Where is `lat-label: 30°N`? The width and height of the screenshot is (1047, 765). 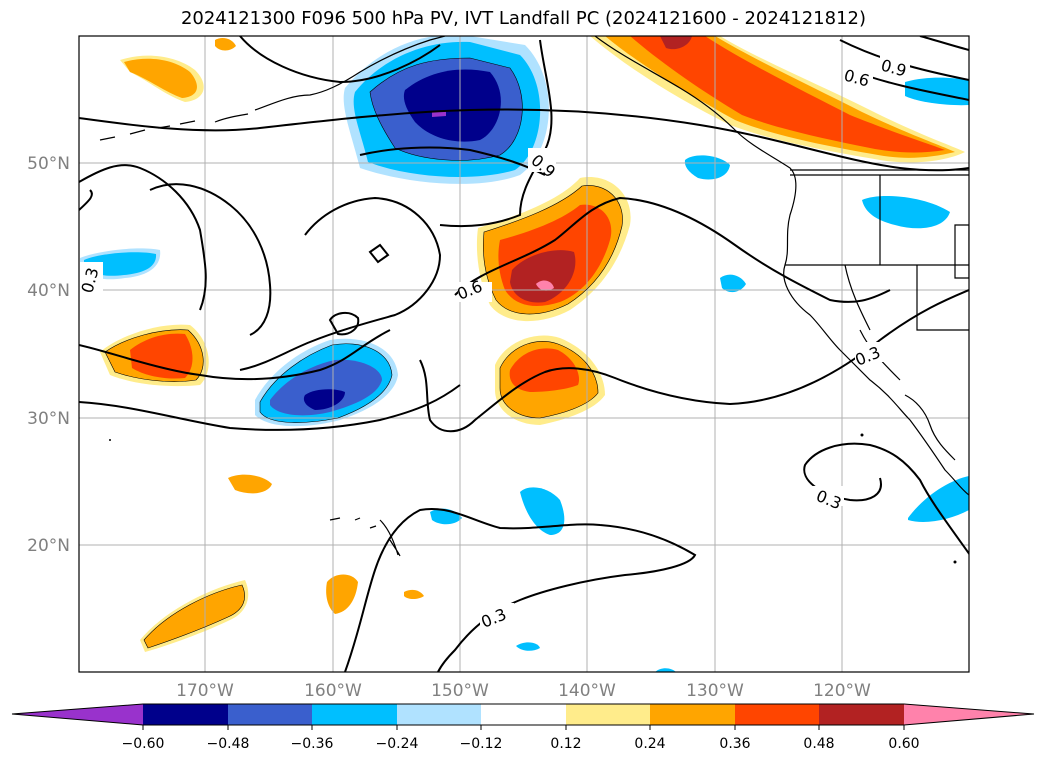
lat-label: 30°N is located at coordinates (48, 419).